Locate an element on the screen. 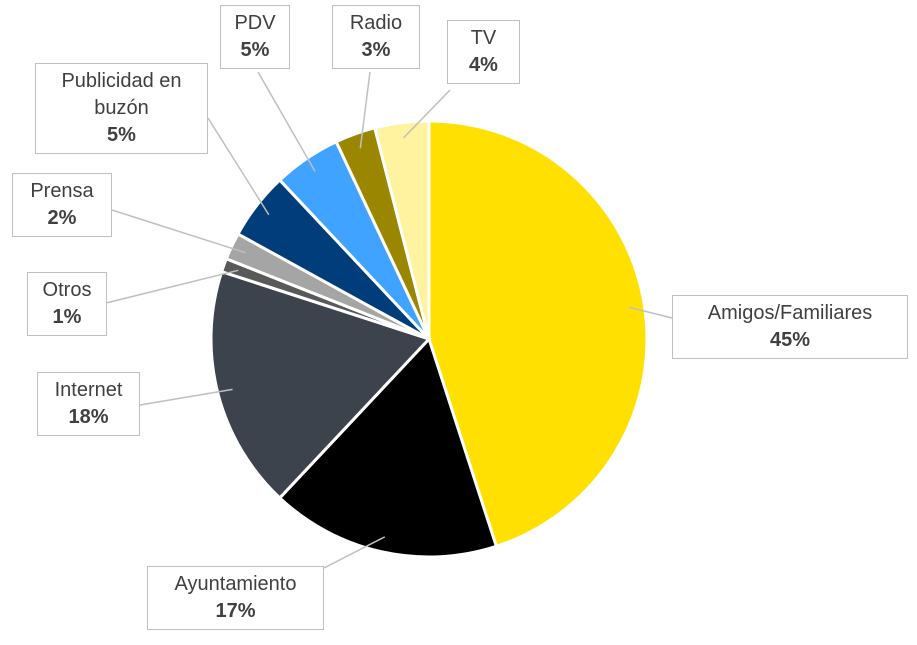  value-label: 2% is located at coordinates (62, 218).